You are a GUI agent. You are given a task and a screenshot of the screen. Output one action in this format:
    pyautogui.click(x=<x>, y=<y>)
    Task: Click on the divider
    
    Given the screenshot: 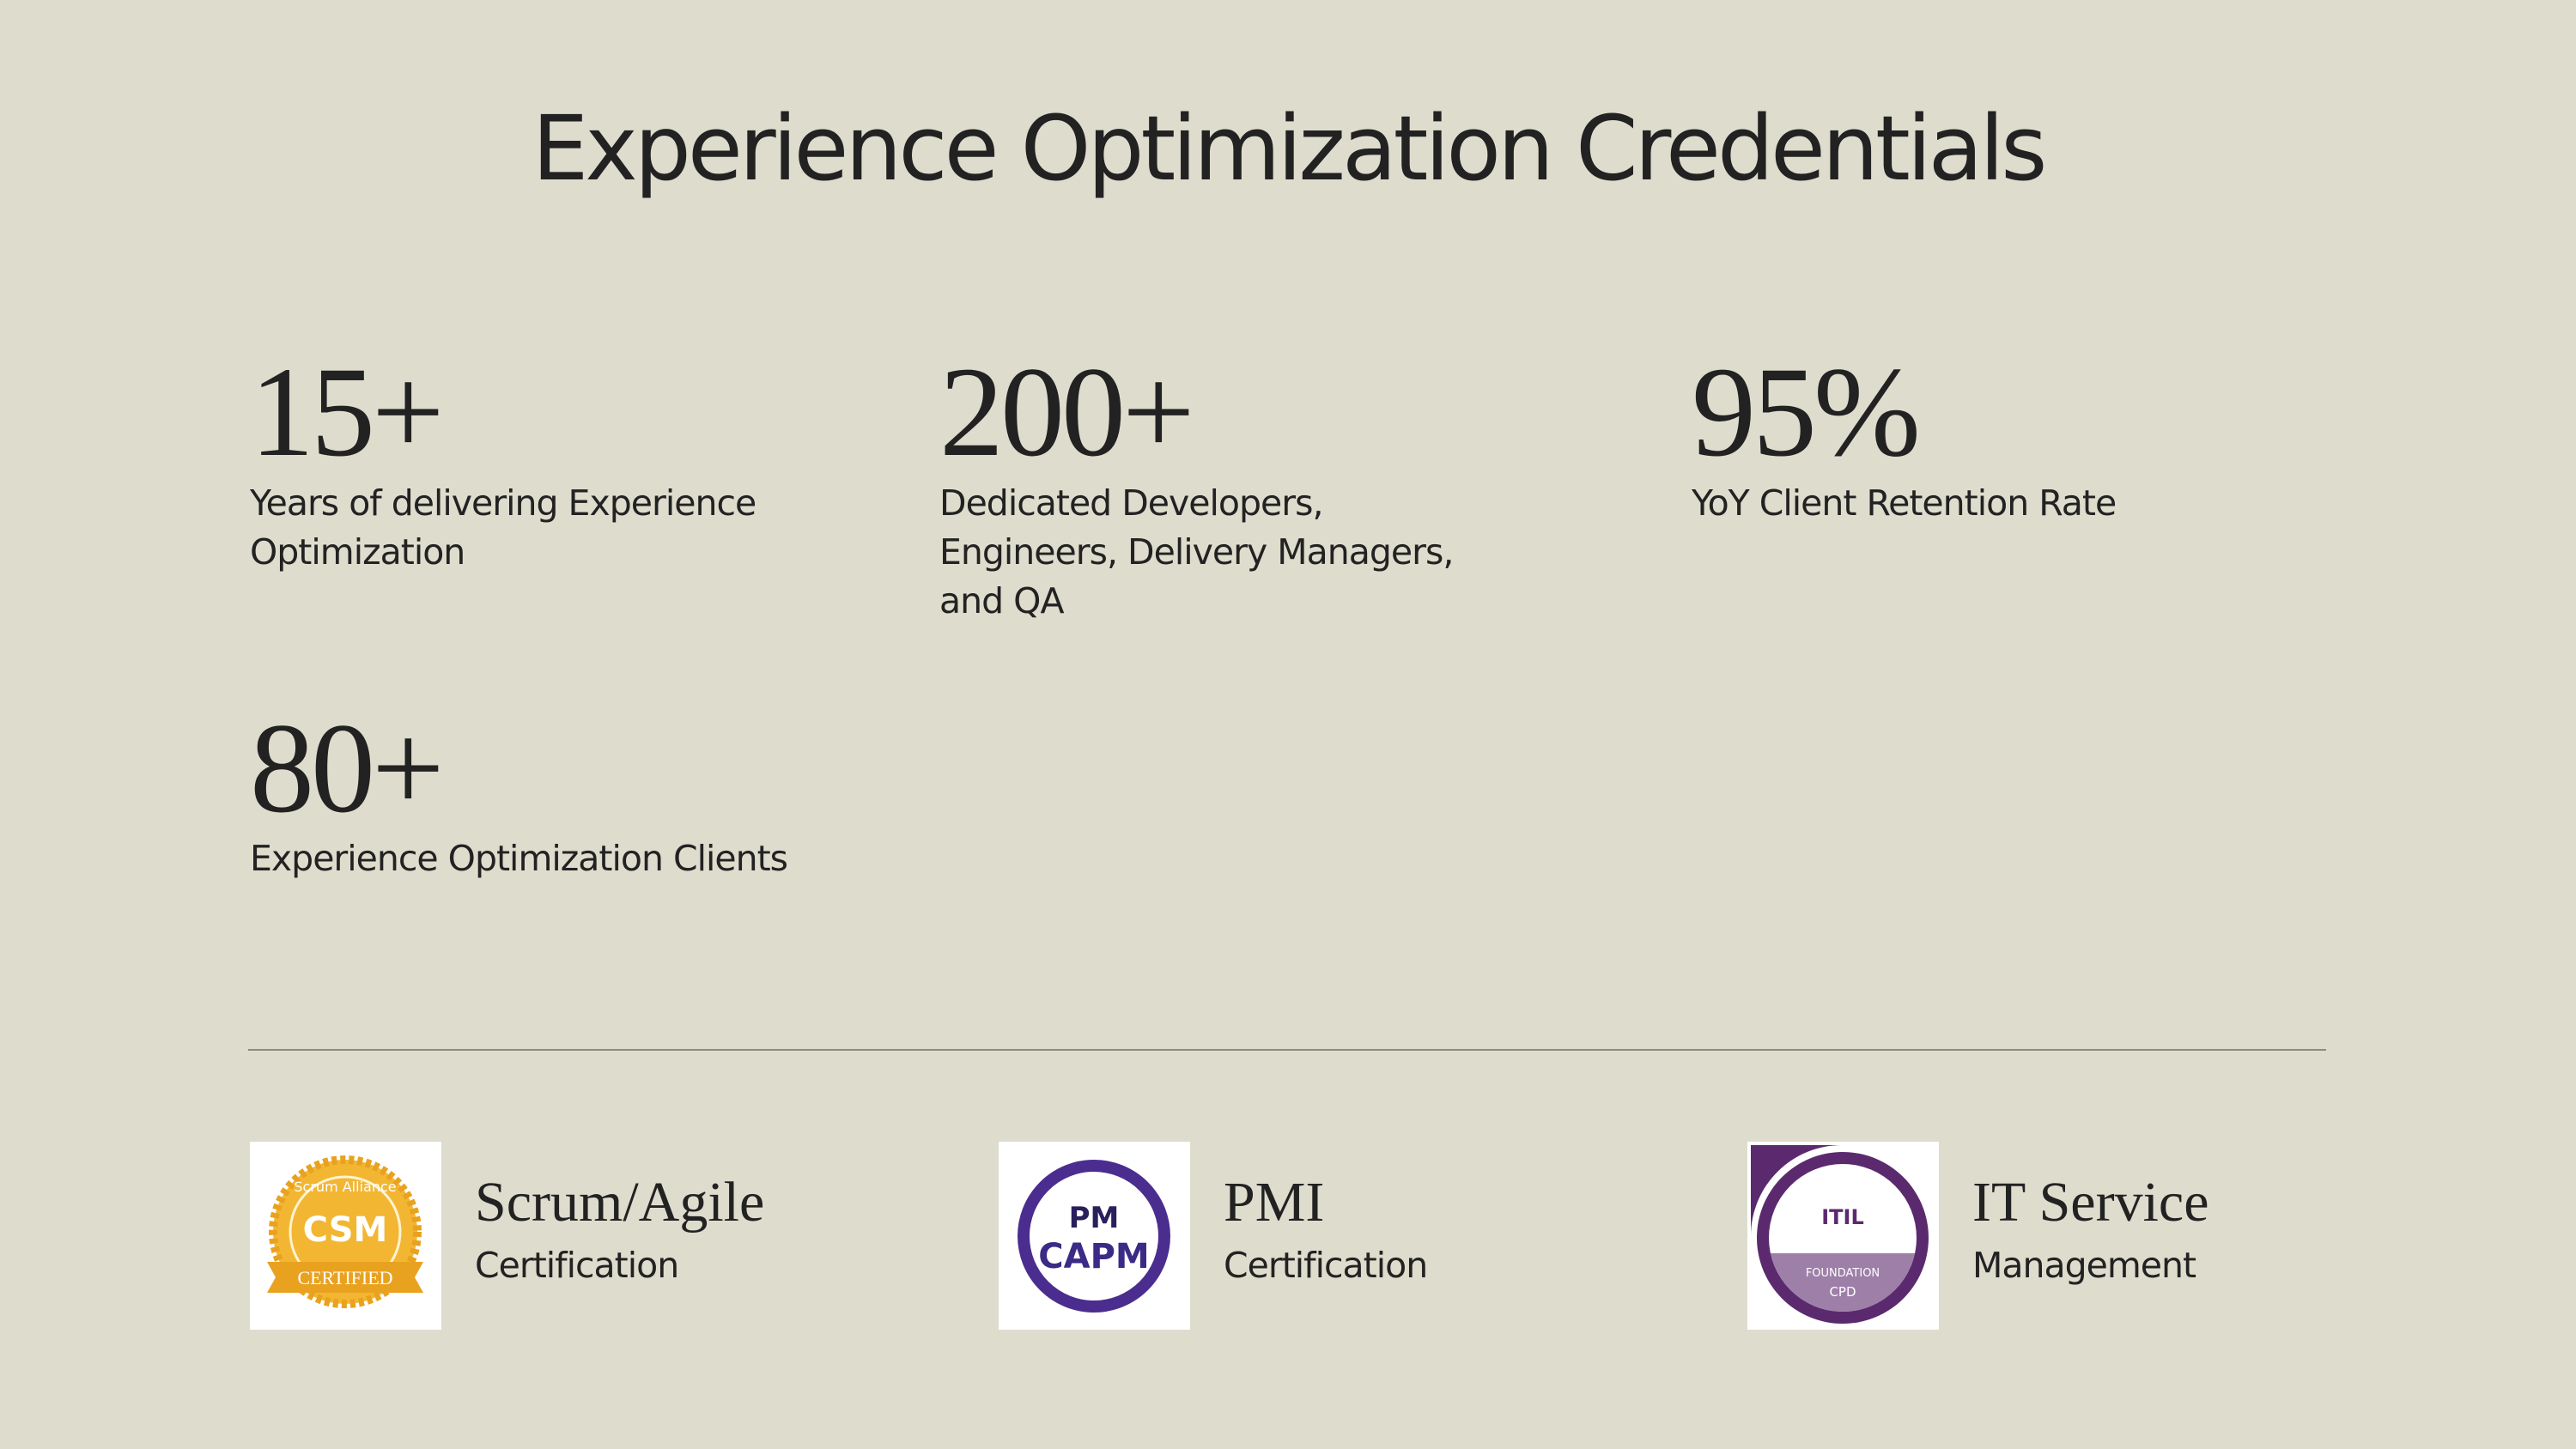 What is the action you would take?
    pyautogui.click(x=1287, y=1050)
    